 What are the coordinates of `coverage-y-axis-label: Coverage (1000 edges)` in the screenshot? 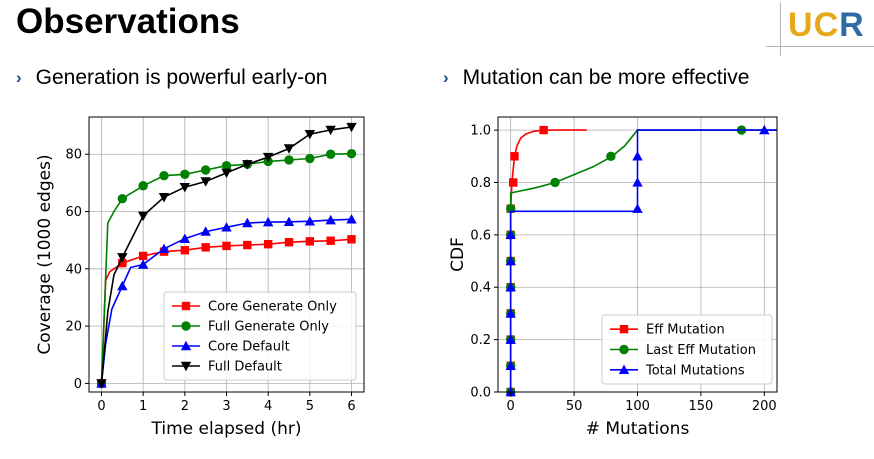 It's located at (45, 254).